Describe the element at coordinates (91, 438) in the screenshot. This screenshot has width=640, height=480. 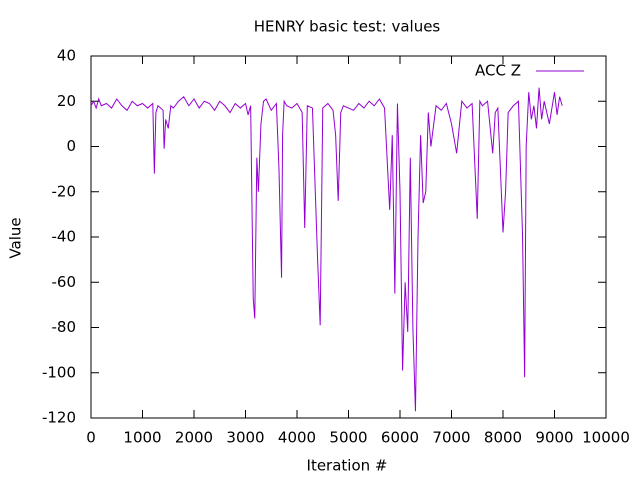
I see `x-tick-label: 0` at that location.